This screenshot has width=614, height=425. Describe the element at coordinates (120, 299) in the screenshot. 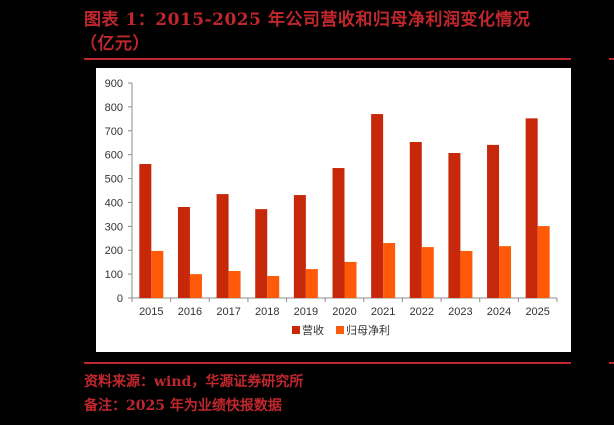

I see `y-tick-label: 0` at that location.